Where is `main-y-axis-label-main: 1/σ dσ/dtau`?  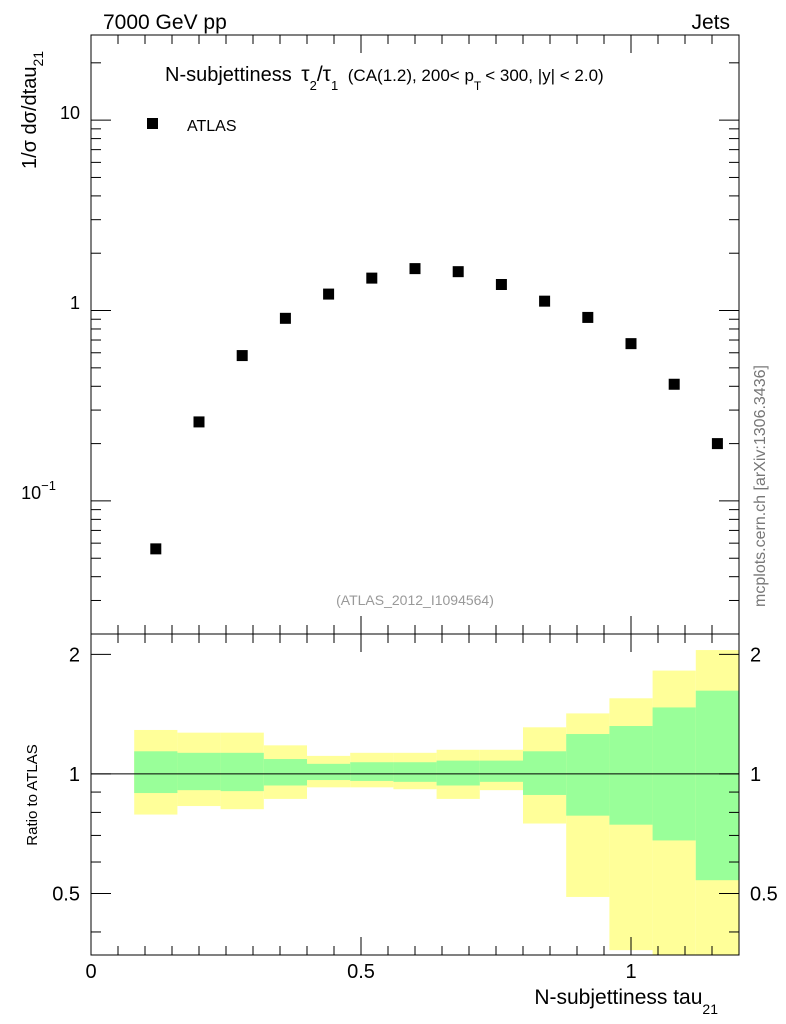
main-y-axis-label-main: 1/σ dσ/dtau is located at coordinates (30, 118).